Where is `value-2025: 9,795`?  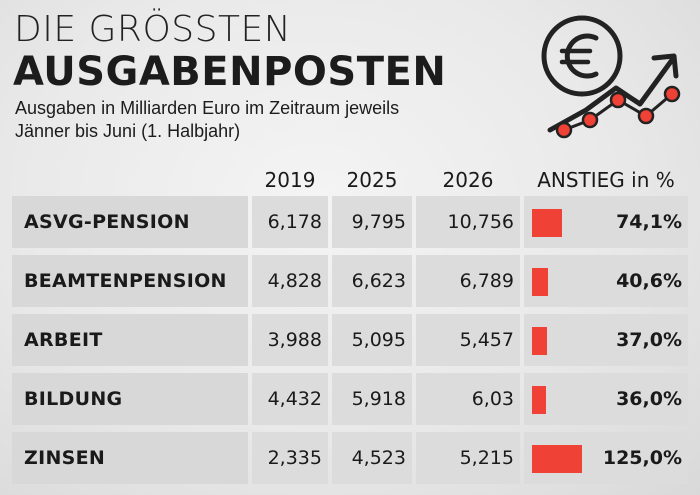
value-2025: 9,795 is located at coordinates (372, 222).